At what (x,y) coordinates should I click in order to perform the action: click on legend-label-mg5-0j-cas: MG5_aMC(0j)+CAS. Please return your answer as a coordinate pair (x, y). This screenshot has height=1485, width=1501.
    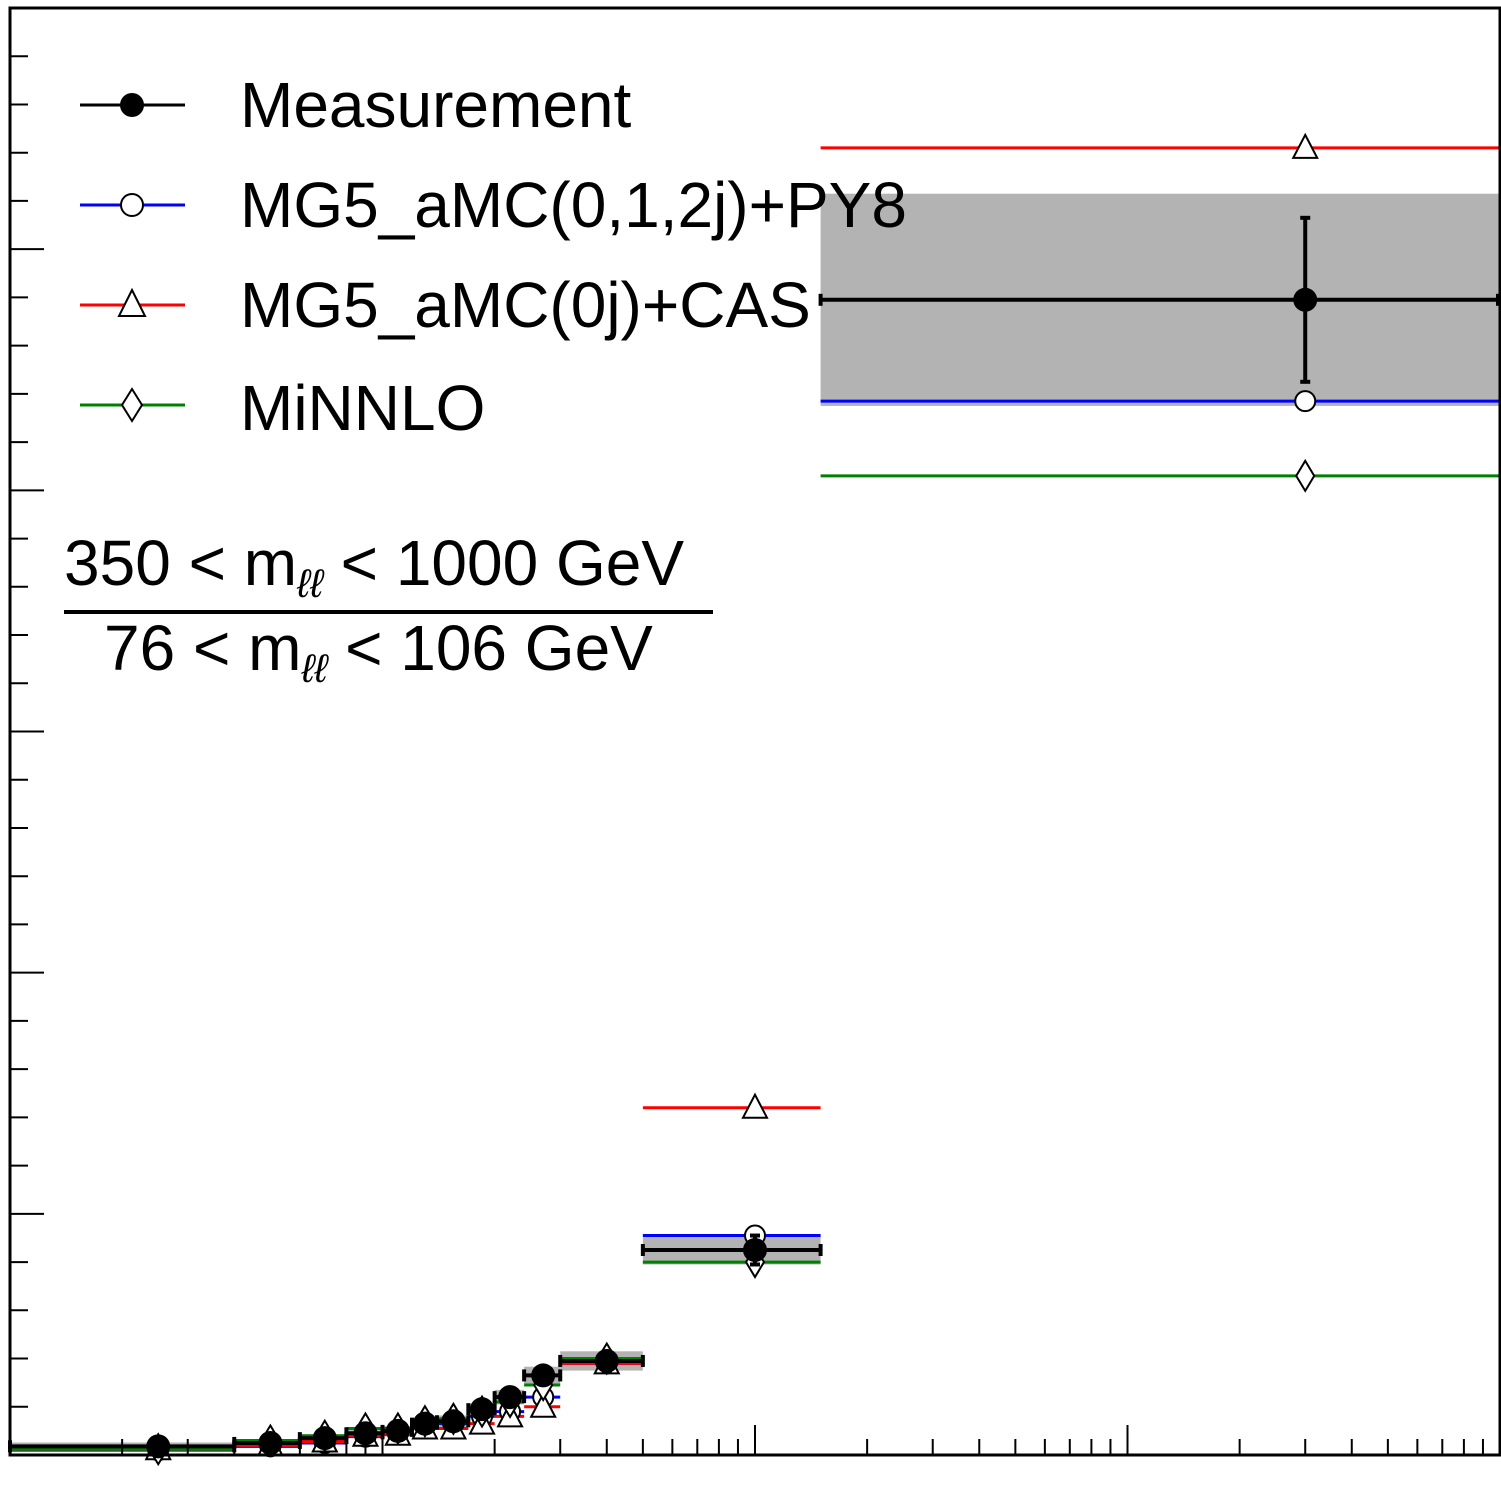
    Looking at the image, I should click on (525, 305).